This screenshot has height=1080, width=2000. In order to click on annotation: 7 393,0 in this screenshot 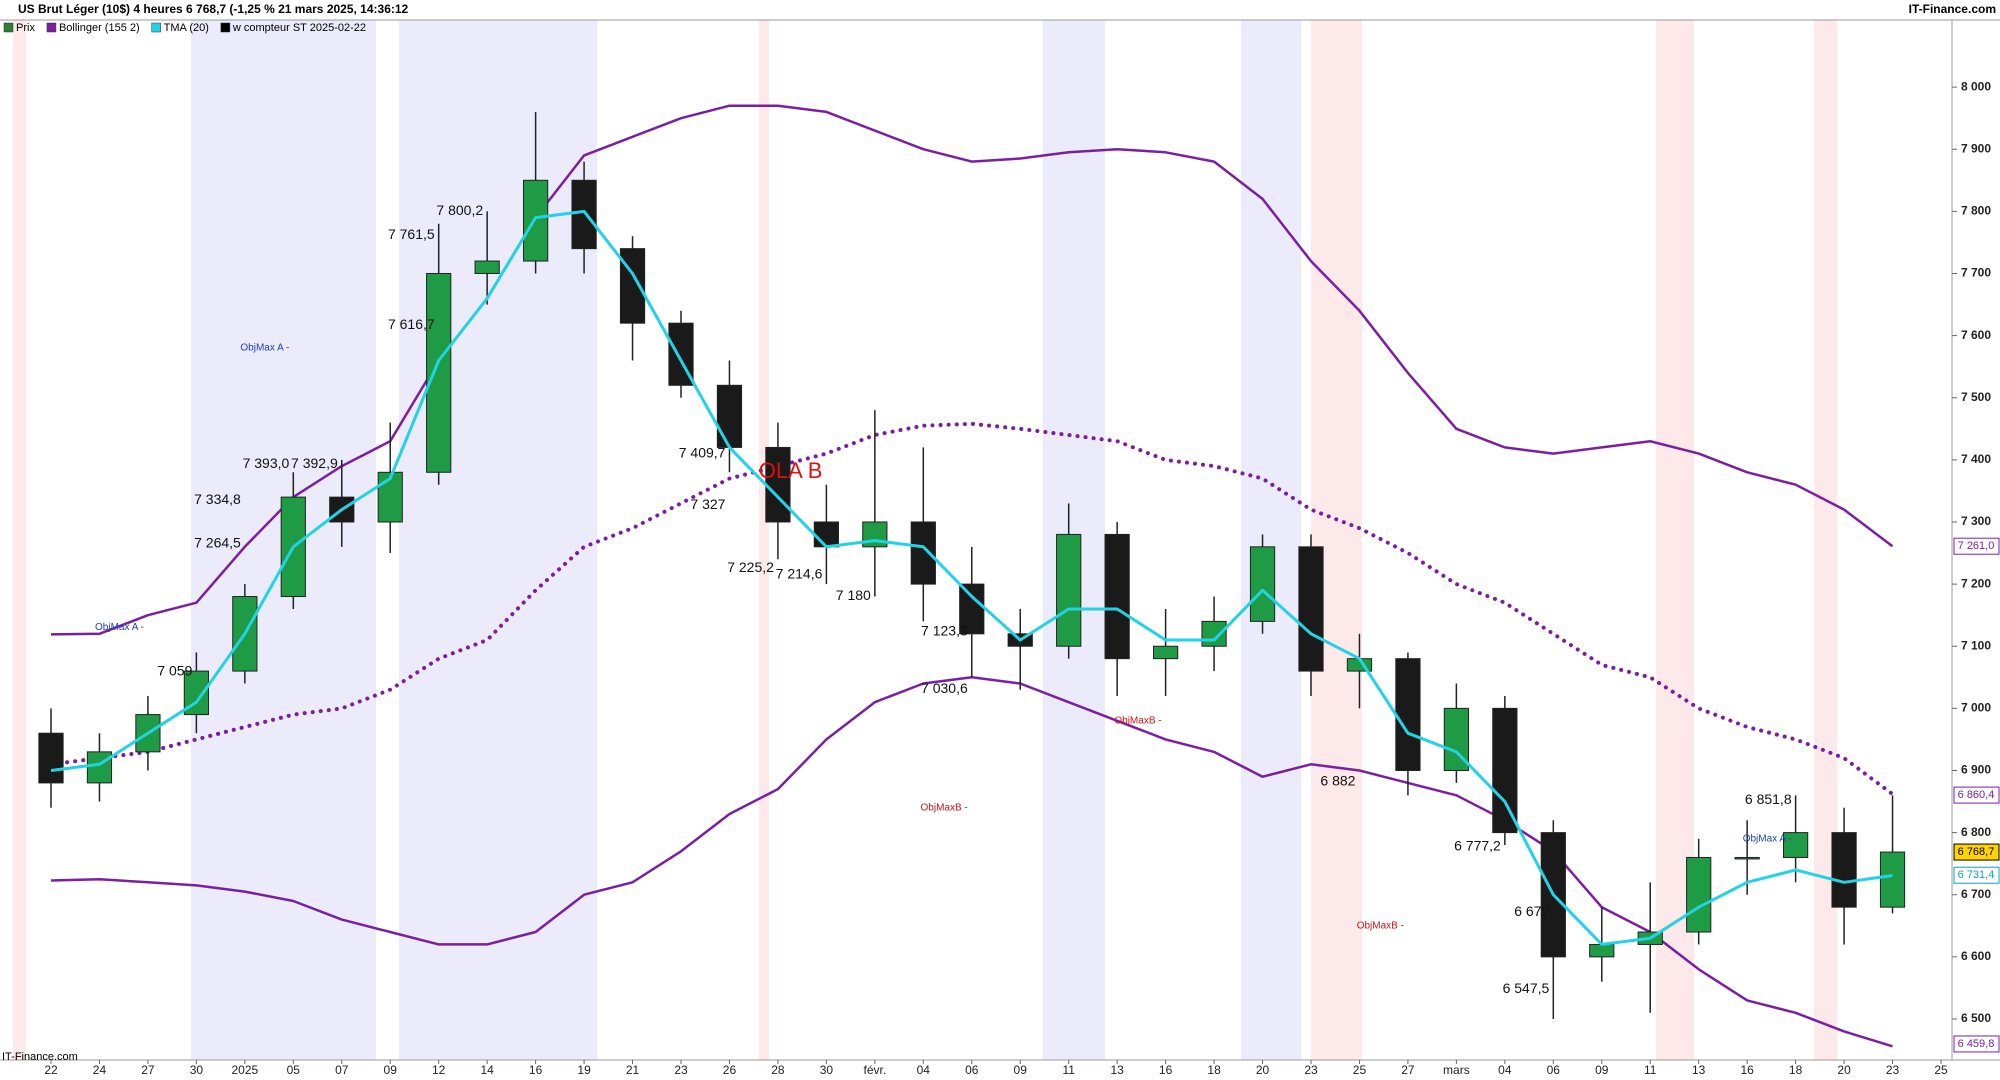, I will do `click(266, 463)`.